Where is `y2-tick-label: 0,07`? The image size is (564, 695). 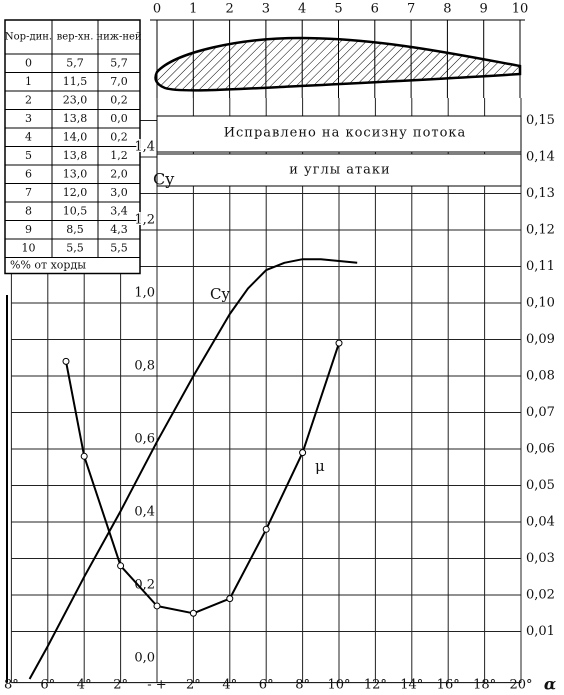
y2-tick-label: 0,07 is located at coordinates (540, 412).